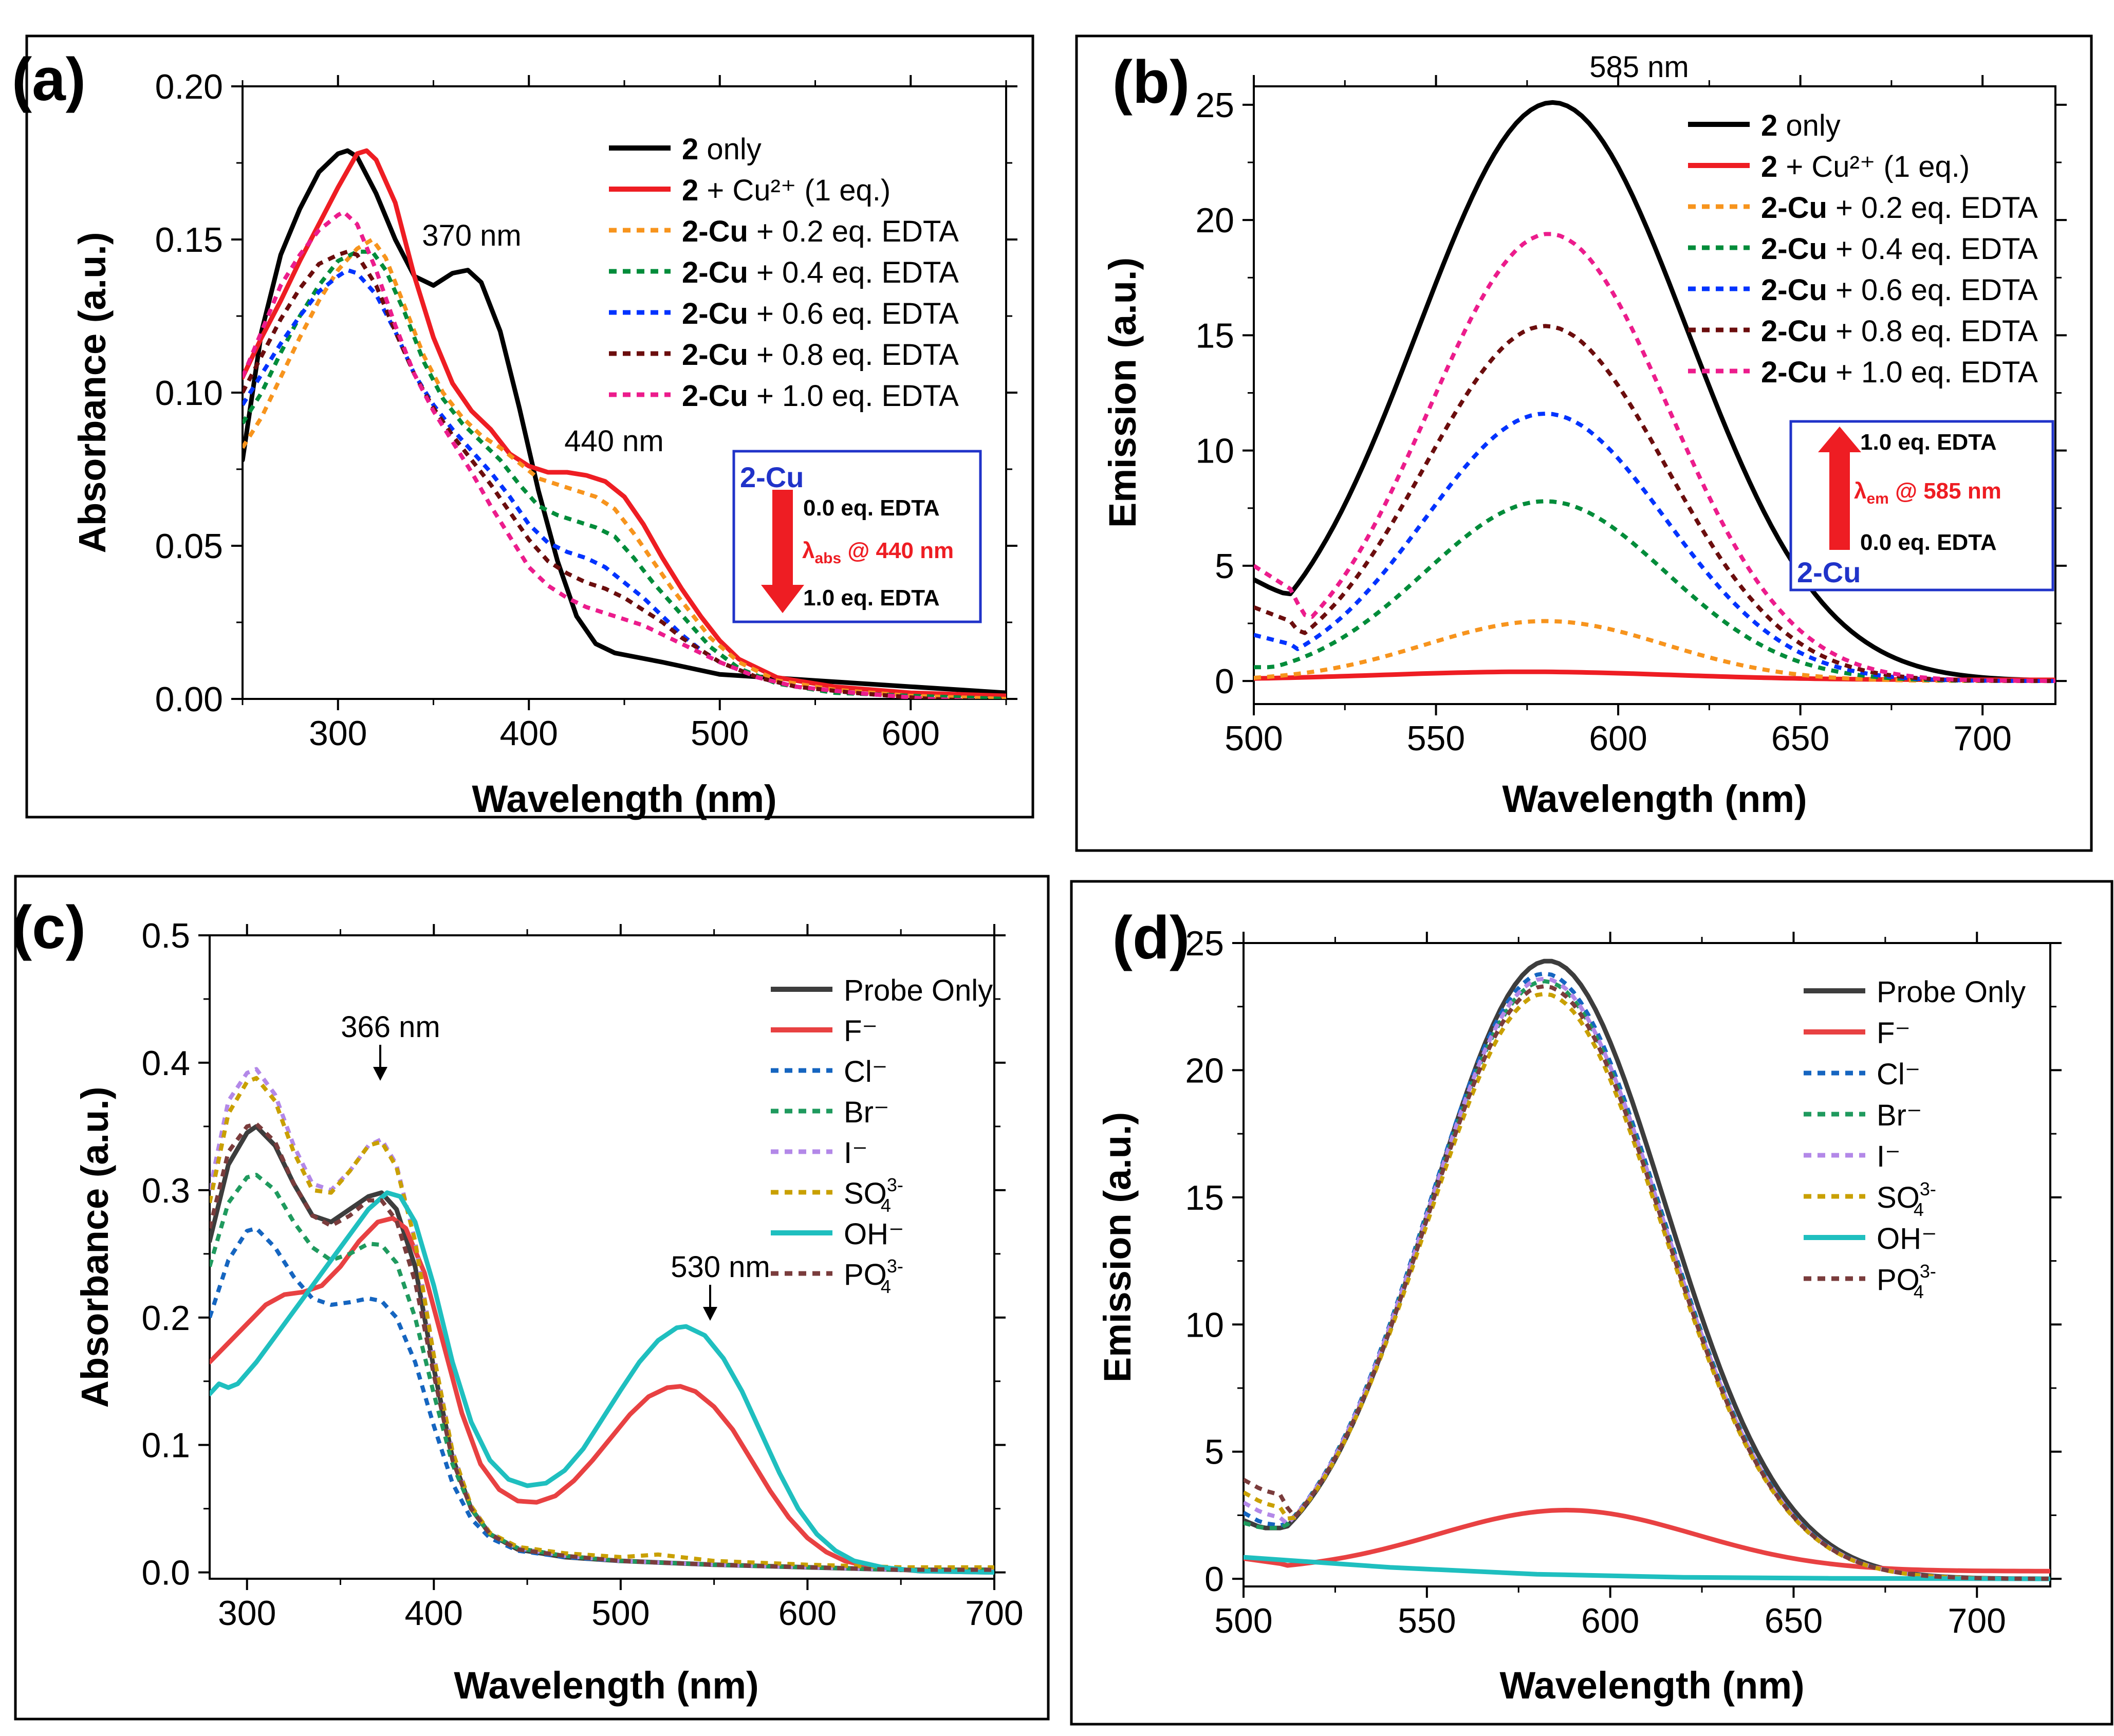 The image size is (2114, 1736). What do you see at coordinates (820, 272) in the screenshot?
I see `legend-entry: 2-Cu + 0.4 eq. EDTA` at bounding box center [820, 272].